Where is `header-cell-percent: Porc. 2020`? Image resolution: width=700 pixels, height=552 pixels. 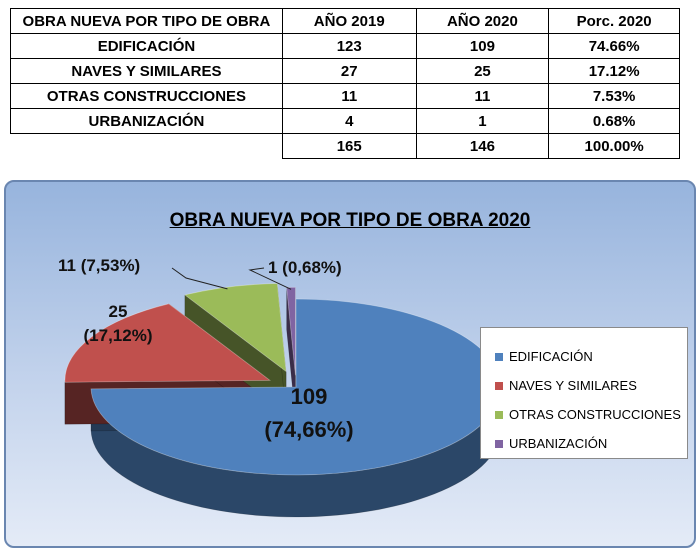
header-cell-percent: Porc. 2020 is located at coordinates (614, 21).